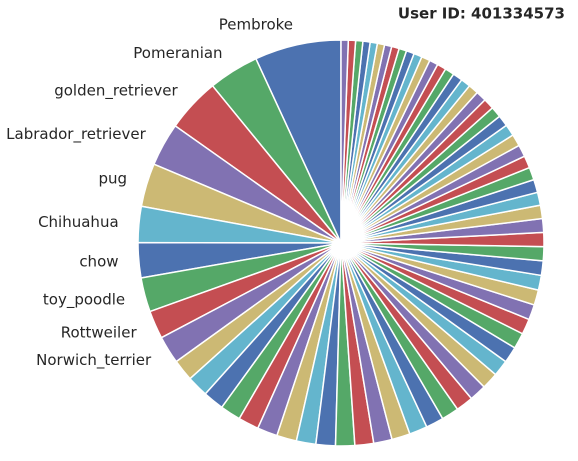 This screenshot has height=461, width=578. What do you see at coordinates (481, 14) in the screenshot?
I see `chart-title: User ID: 401334573` at bounding box center [481, 14].